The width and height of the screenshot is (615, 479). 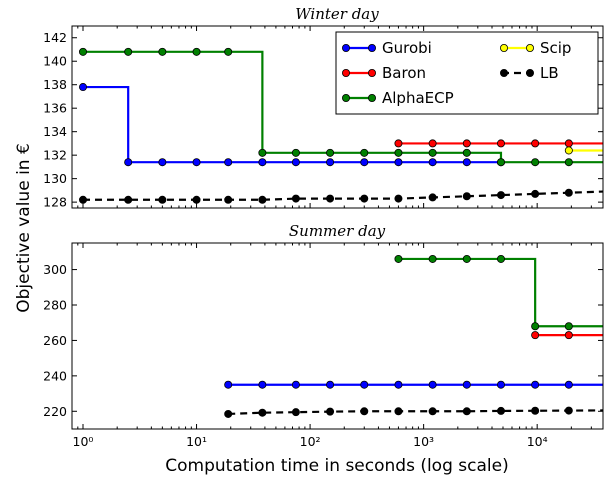 I want to click on summer-day-lb-line, so click(x=415, y=412).